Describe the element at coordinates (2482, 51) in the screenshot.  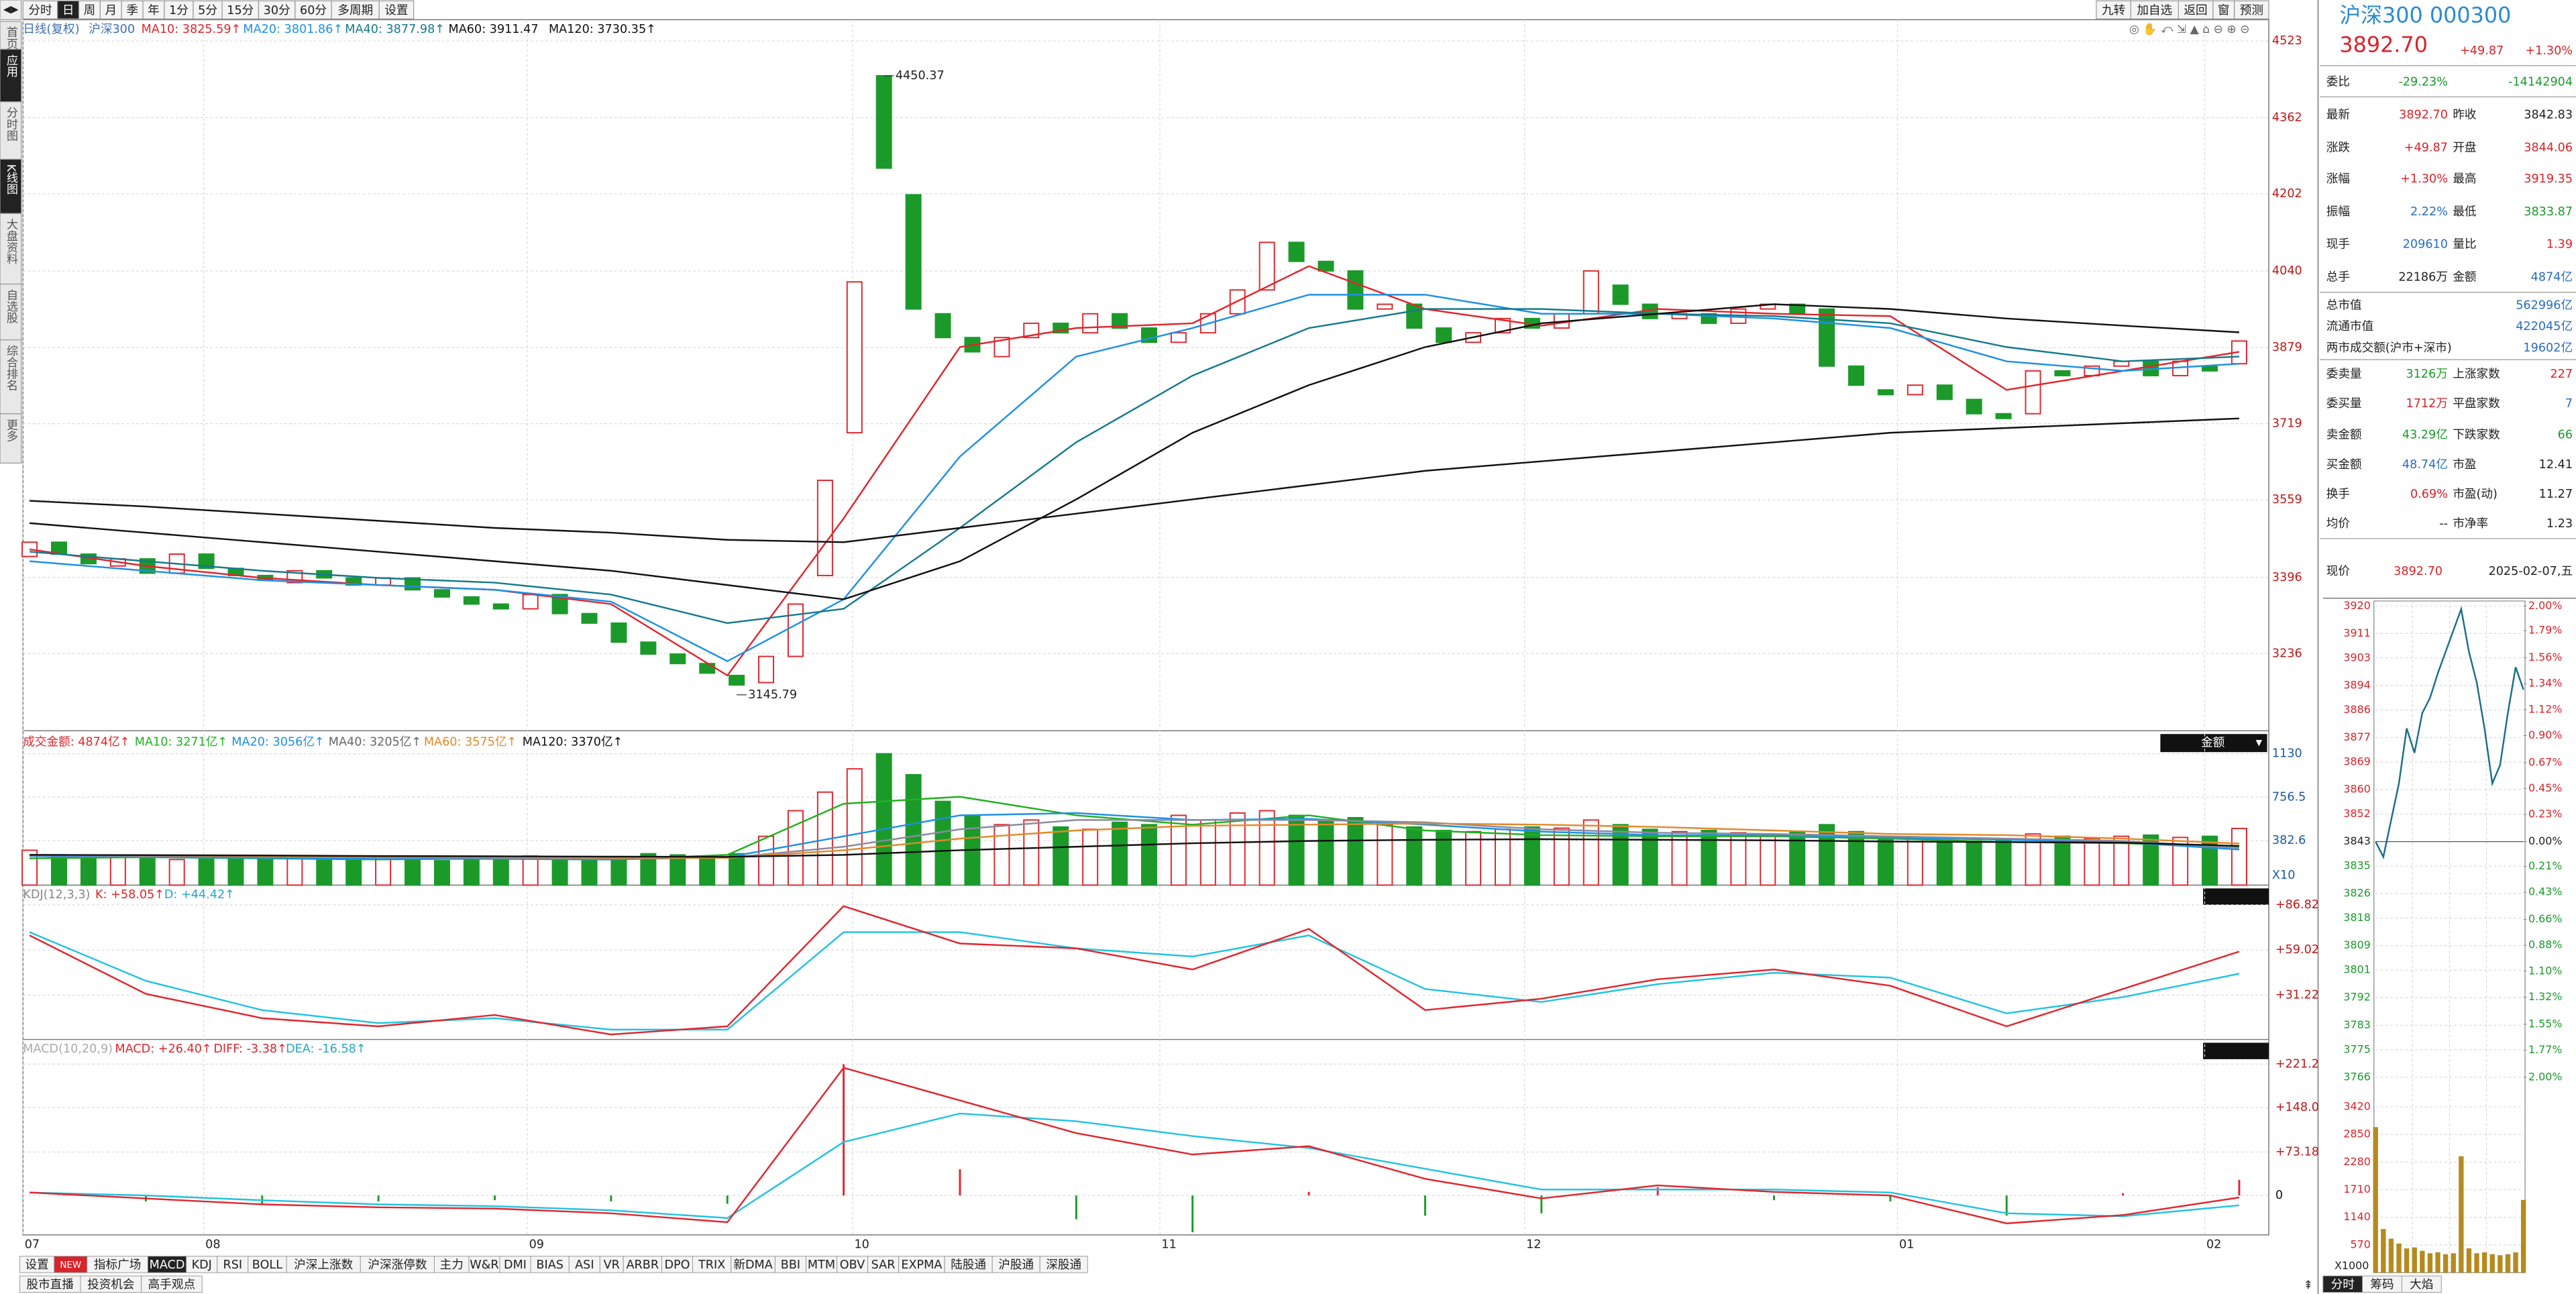
I see `price-change: +49.87` at that location.